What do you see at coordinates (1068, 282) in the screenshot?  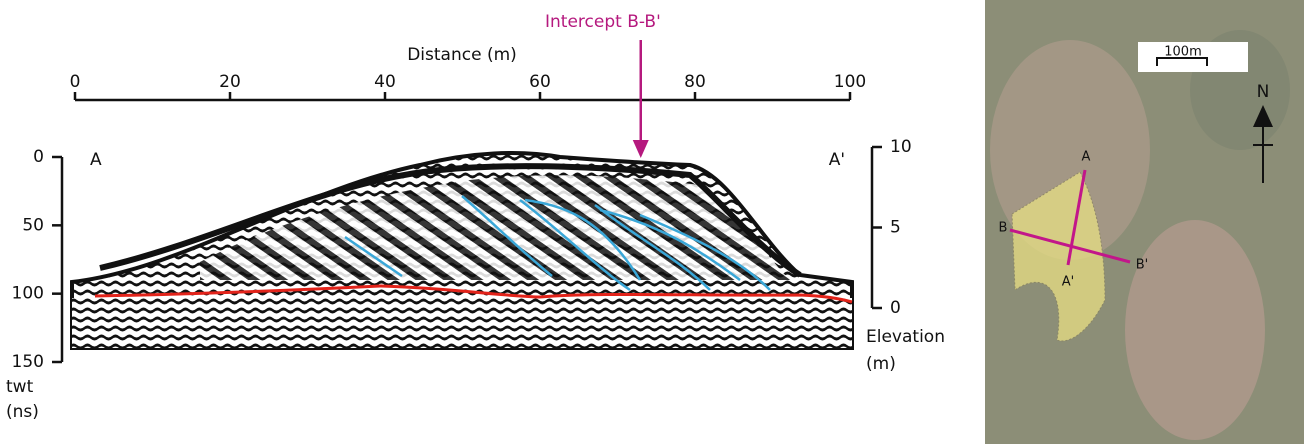 I see `map-label: A'` at bounding box center [1068, 282].